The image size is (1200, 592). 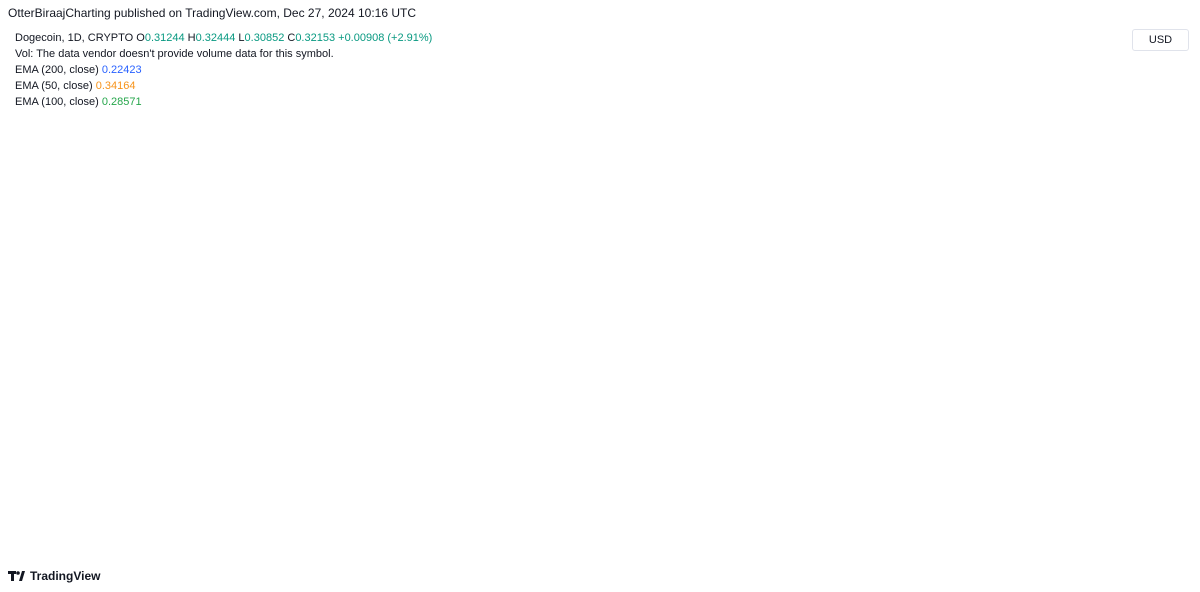 What do you see at coordinates (1160, 40) in the screenshot?
I see `currency-button: USD` at bounding box center [1160, 40].